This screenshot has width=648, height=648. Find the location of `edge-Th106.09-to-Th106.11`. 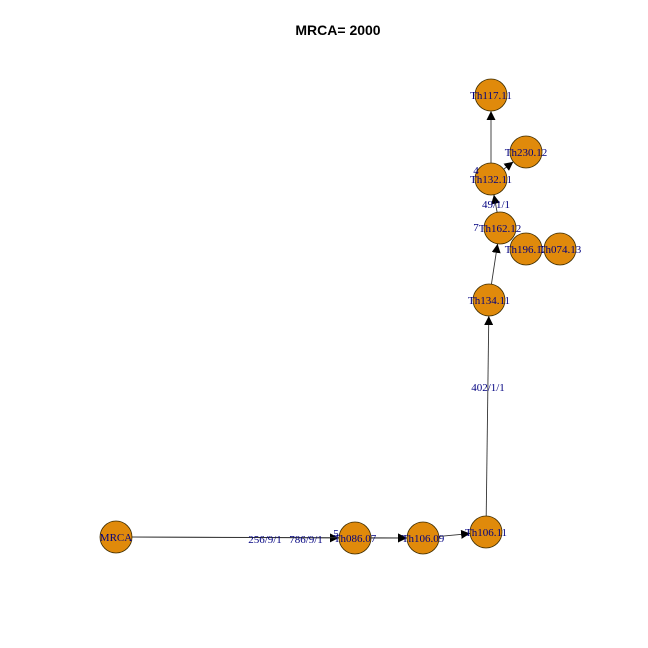

edge-Th106.09-to-Th106.11 is located at coordinates (454, 534).